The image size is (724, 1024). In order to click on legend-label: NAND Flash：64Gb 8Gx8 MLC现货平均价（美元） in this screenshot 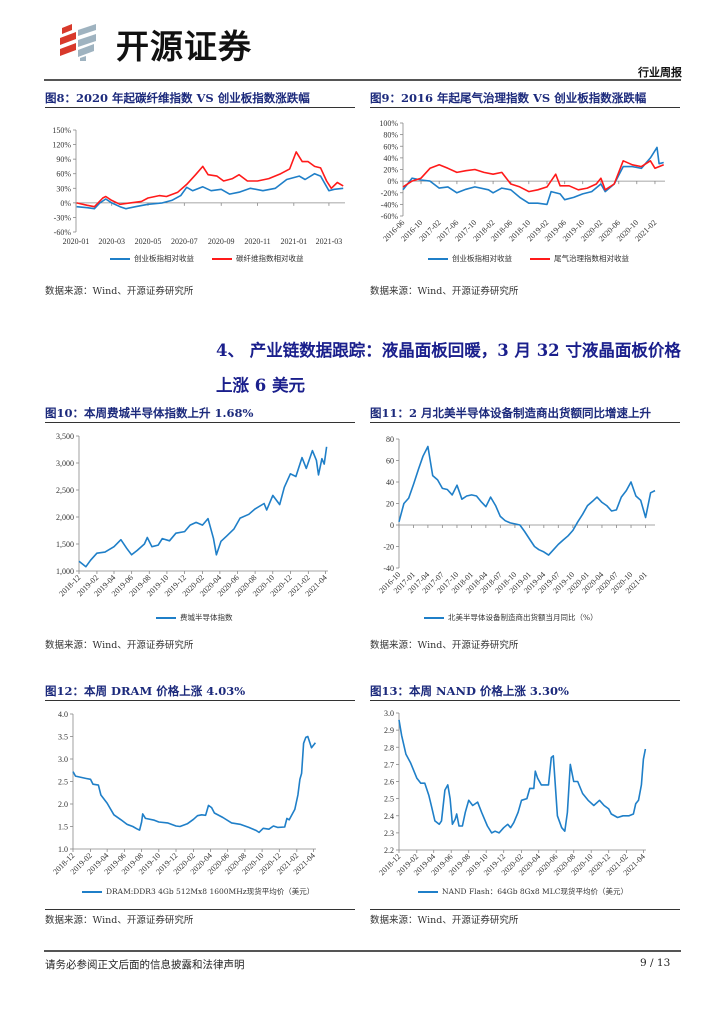, I will do `click(535, 891)`.